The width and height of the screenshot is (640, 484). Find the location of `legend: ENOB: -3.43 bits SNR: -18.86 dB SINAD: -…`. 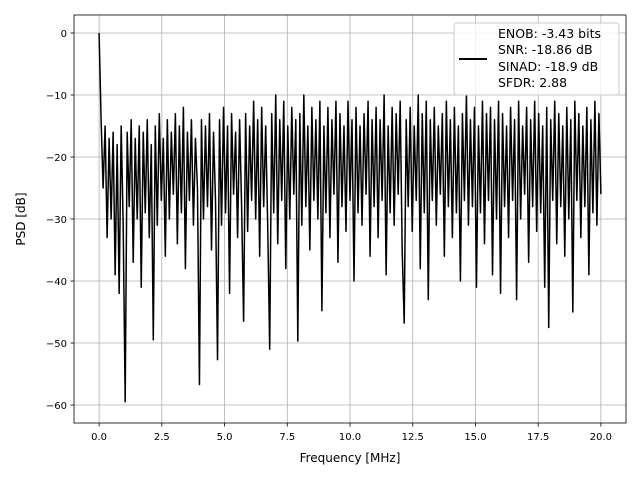

legend: ENOB: -3.43 bits SNR: -18.86 dB SINAD: -… is located at coordinates (536, 59).